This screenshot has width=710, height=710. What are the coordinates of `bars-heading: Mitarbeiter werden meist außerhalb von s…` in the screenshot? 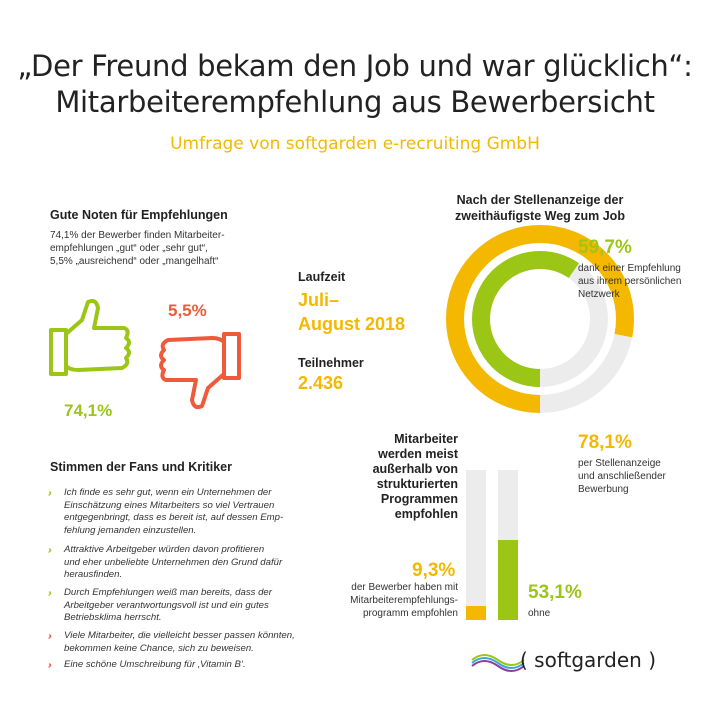 It's located at (415, 476).